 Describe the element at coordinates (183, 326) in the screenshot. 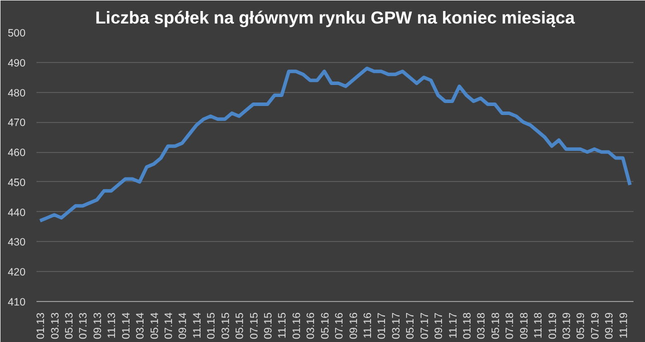

I see `x-tick-label: 09.14` at that location.